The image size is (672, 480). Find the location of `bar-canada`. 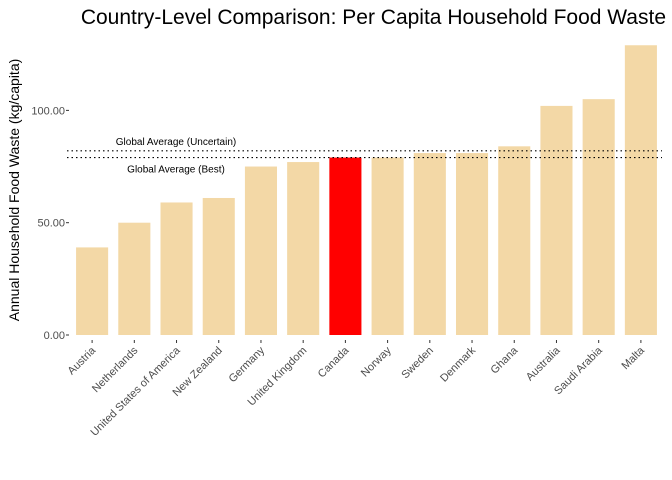

bar-canada is located at coordinates (345, 246).